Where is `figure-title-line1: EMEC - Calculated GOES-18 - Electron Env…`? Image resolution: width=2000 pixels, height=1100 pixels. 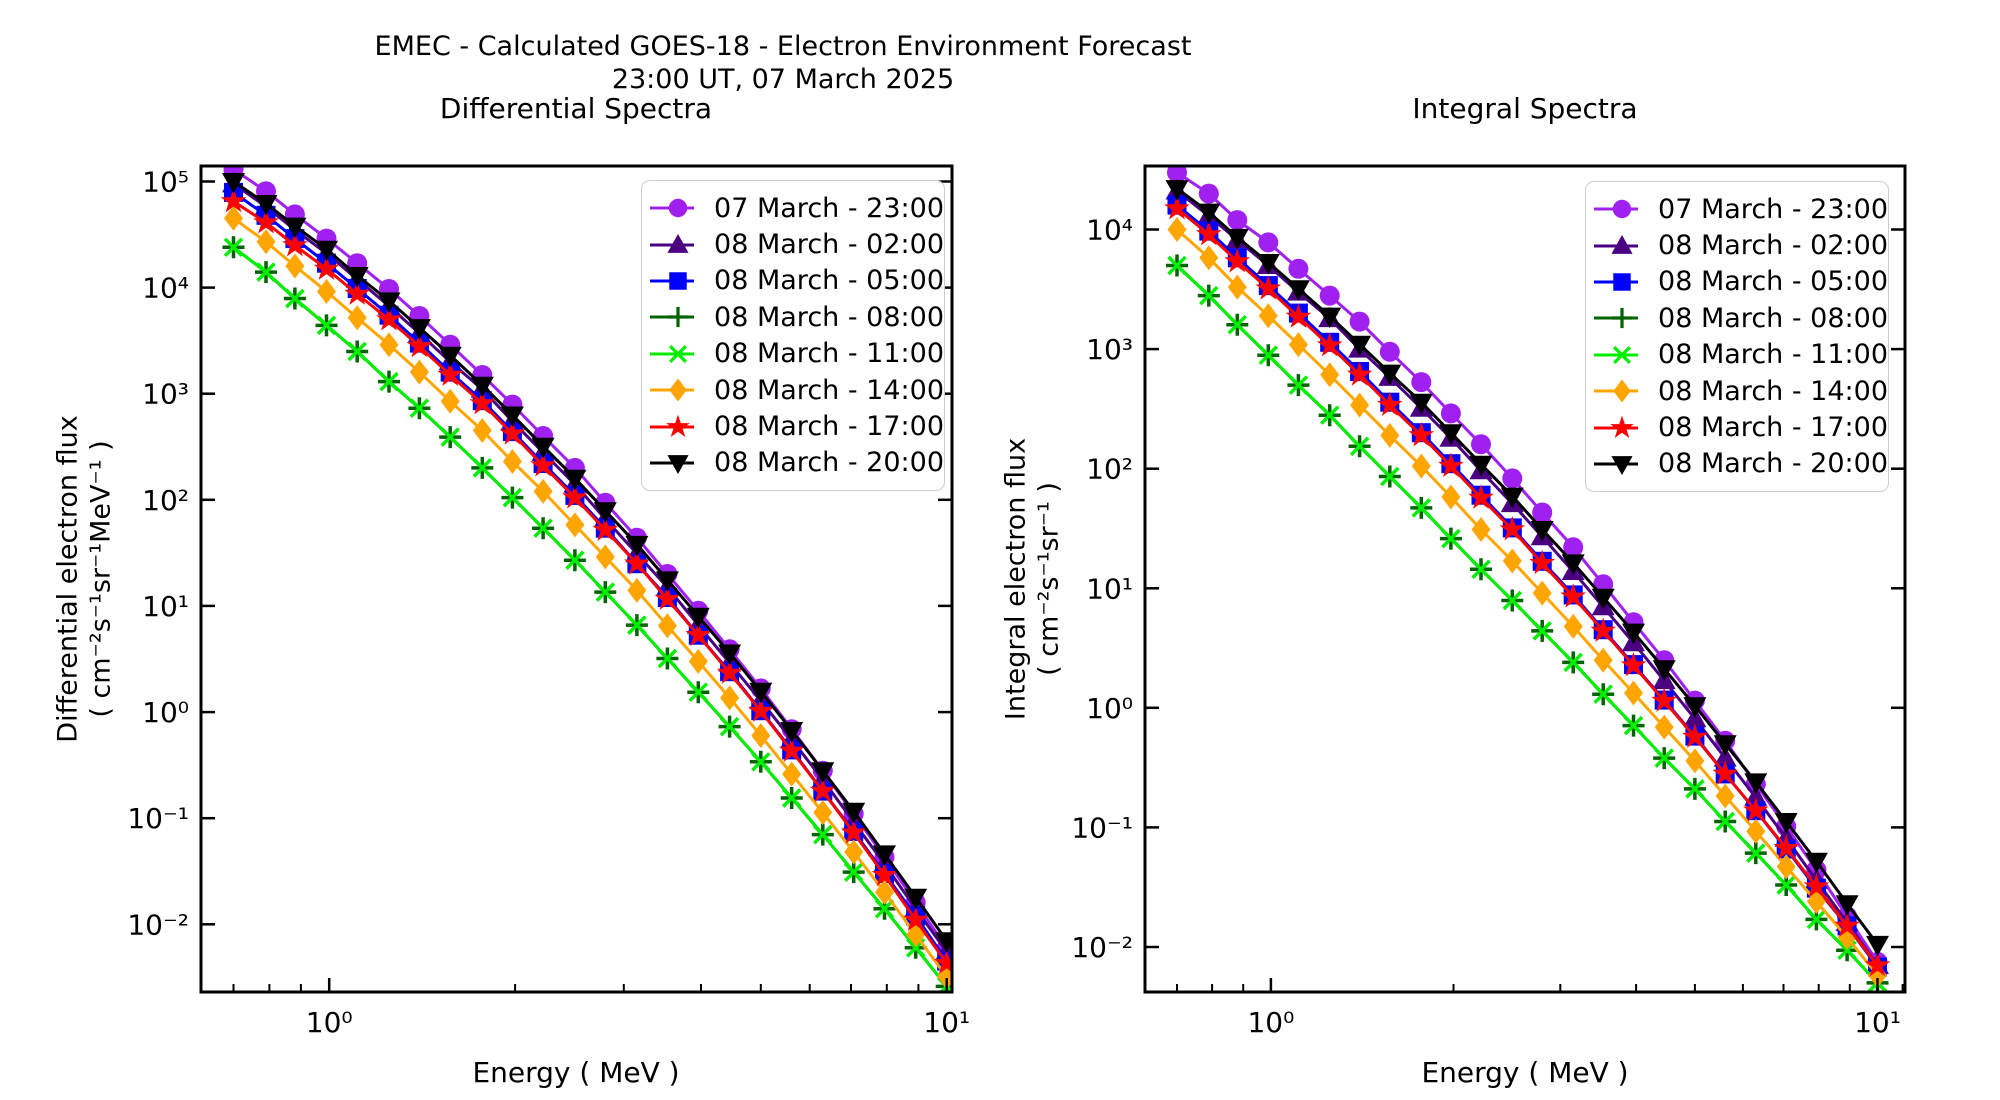 figure-title-line1: EMEC - Calculated GOES-18 - Electron Env… is located at coordinates (783, 46).